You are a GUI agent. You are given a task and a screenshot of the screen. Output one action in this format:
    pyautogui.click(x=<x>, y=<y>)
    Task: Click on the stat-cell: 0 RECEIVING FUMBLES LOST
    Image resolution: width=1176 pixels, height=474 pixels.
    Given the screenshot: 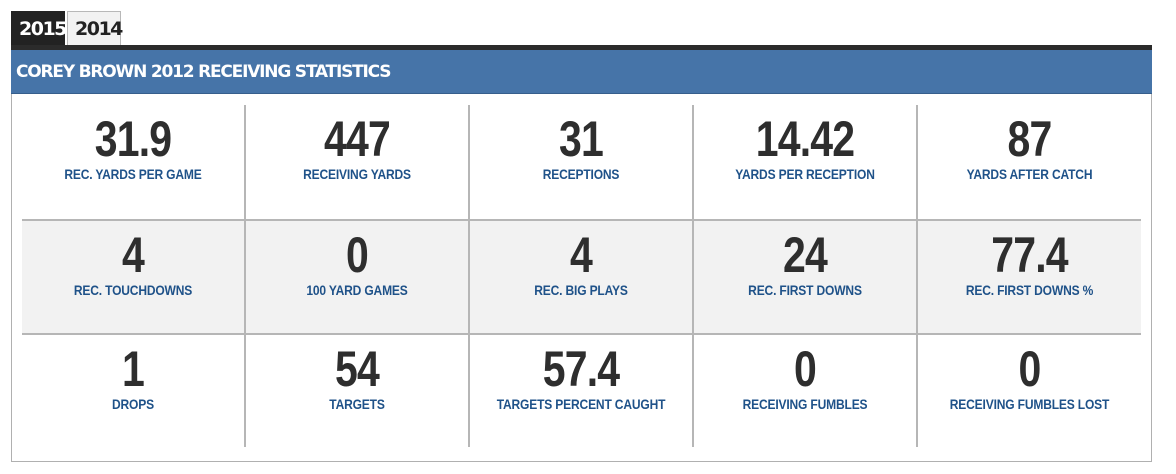 What is the action you would take?
    pyautogui.click(x=1029, y=391)
    